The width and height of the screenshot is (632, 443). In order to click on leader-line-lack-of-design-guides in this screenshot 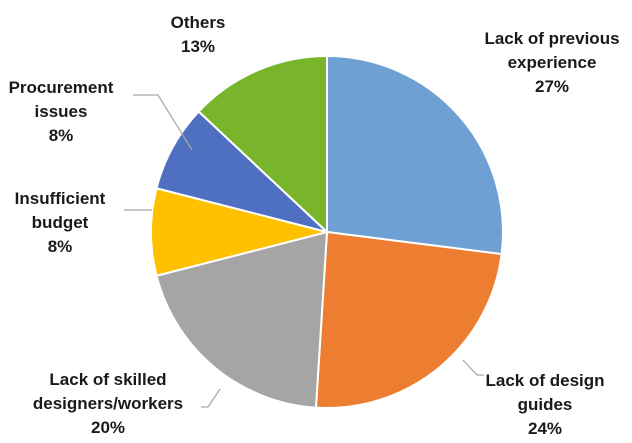, I will do `click(473, 367)`.